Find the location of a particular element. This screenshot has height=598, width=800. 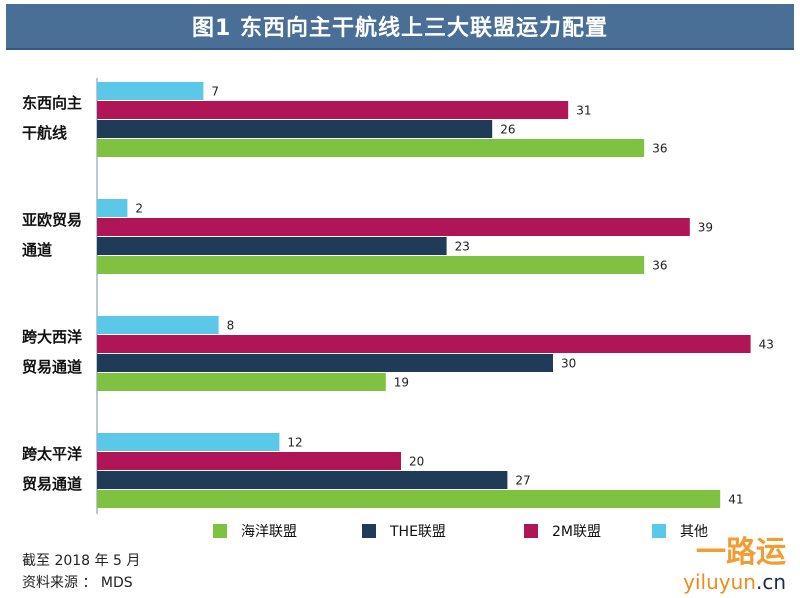

category-label-1-0: 亚欧贸易 is located at coordinates (52, 220).